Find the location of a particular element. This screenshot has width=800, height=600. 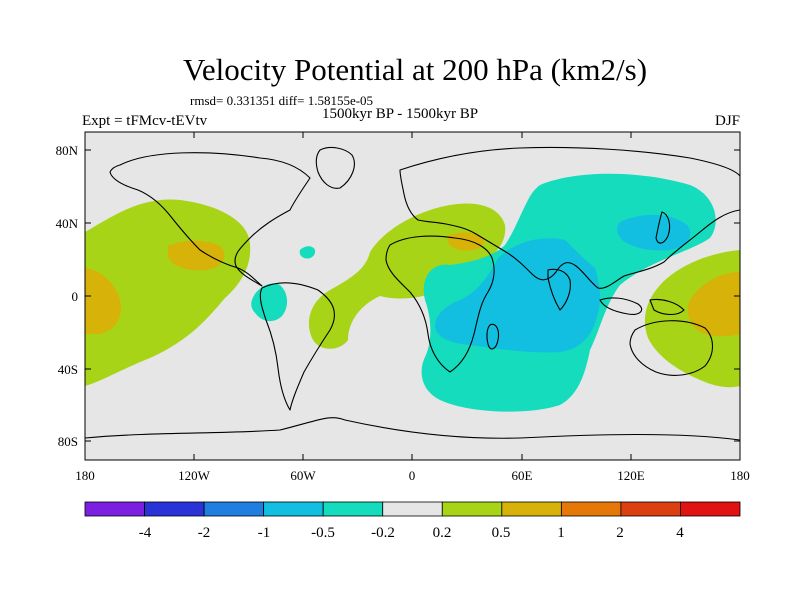

coast-south-america is located at coordinates (297, 346).